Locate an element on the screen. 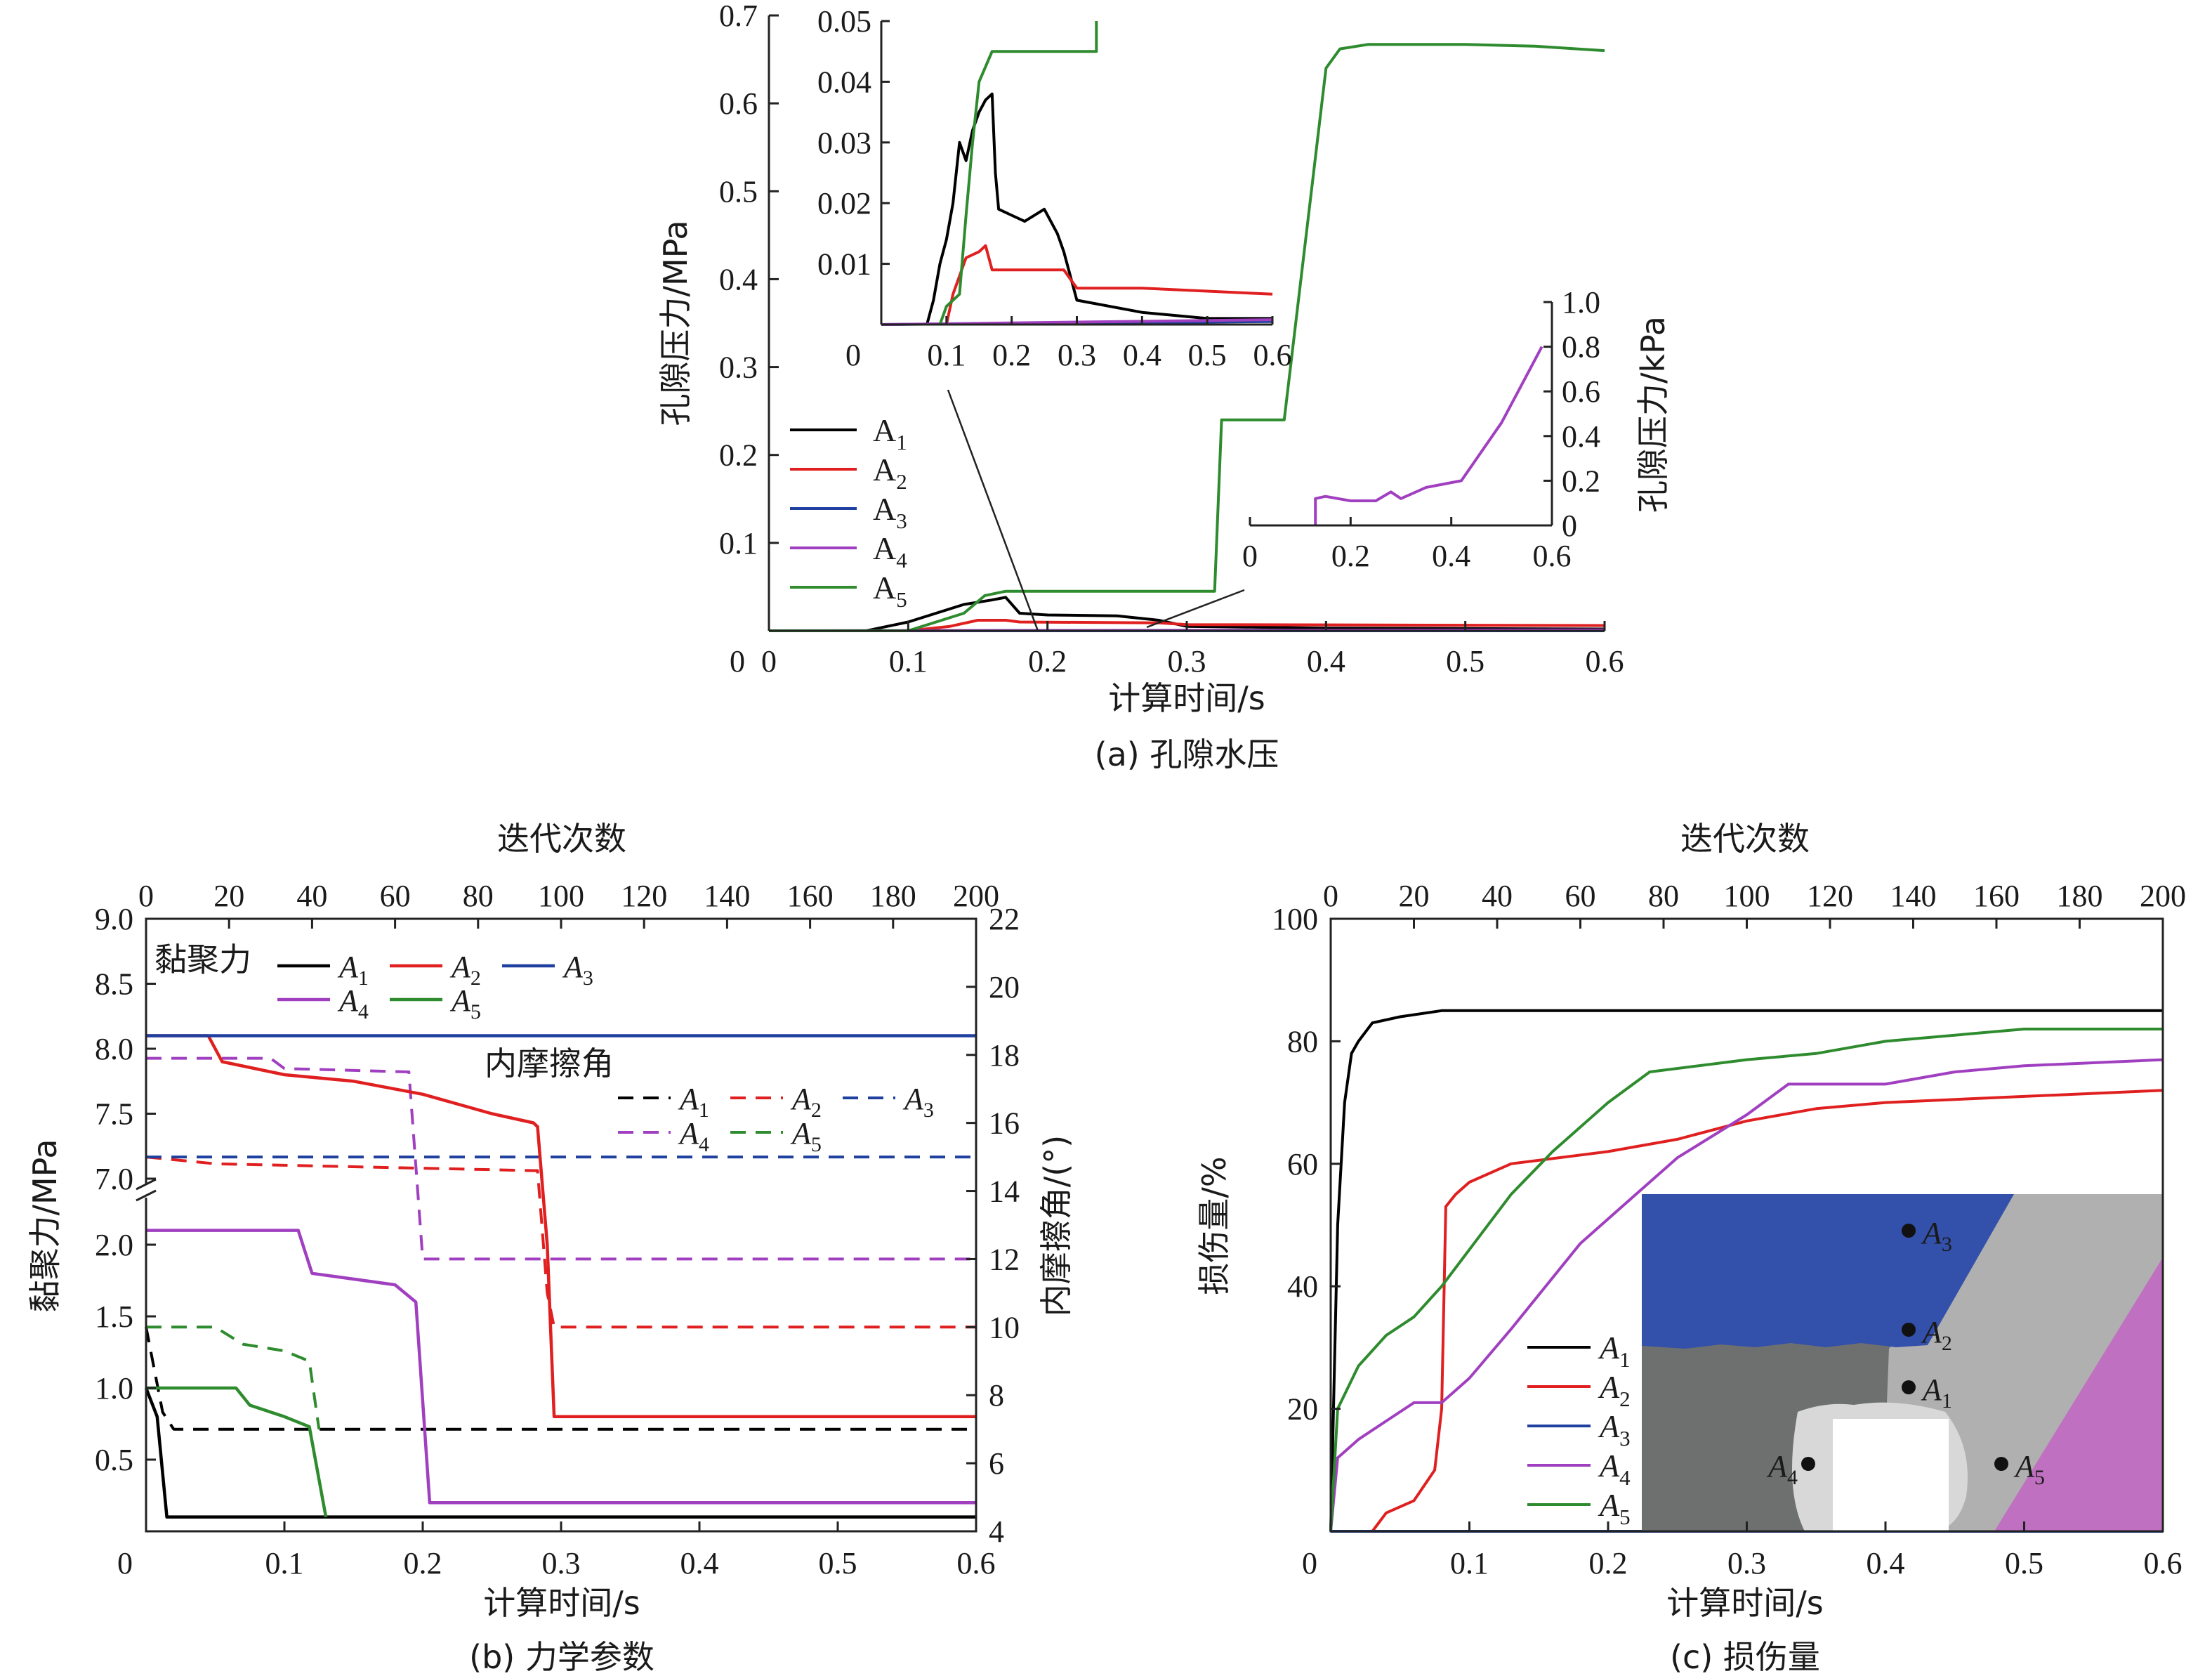  series-line-A2 is located at coordinates (1747, 1311).